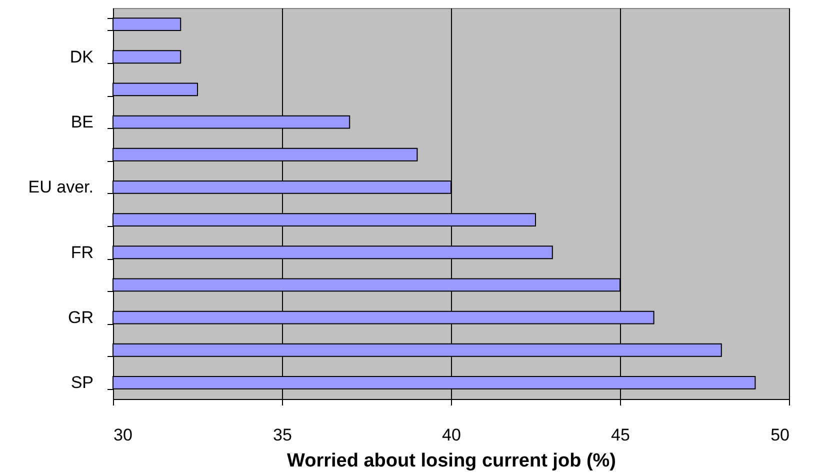 Image resolution: width=814 pixels, height=476 pixels. What do you see at coordinates (451, 435) in the screenshot?
I see `x-tick-label: 40` at bounding box center [451, 435].